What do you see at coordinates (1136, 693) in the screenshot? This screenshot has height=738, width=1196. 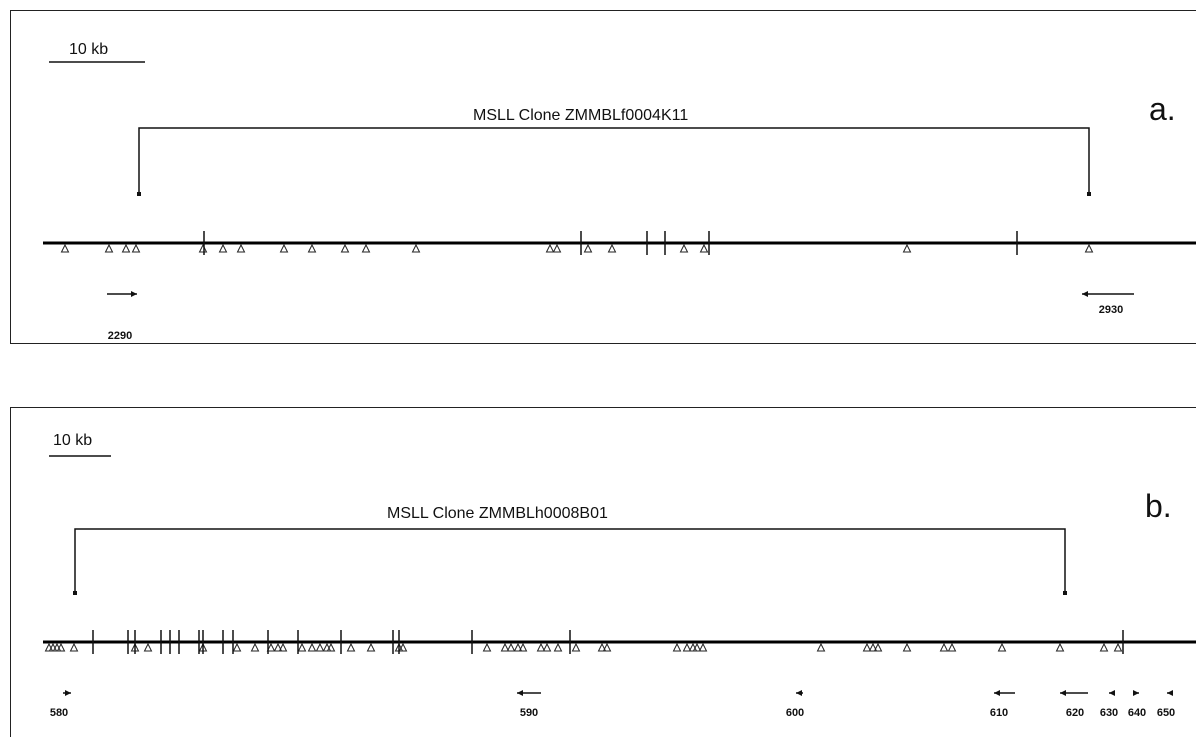 I see `primer-arrow-640-head` at bounding box center [1136, 693].